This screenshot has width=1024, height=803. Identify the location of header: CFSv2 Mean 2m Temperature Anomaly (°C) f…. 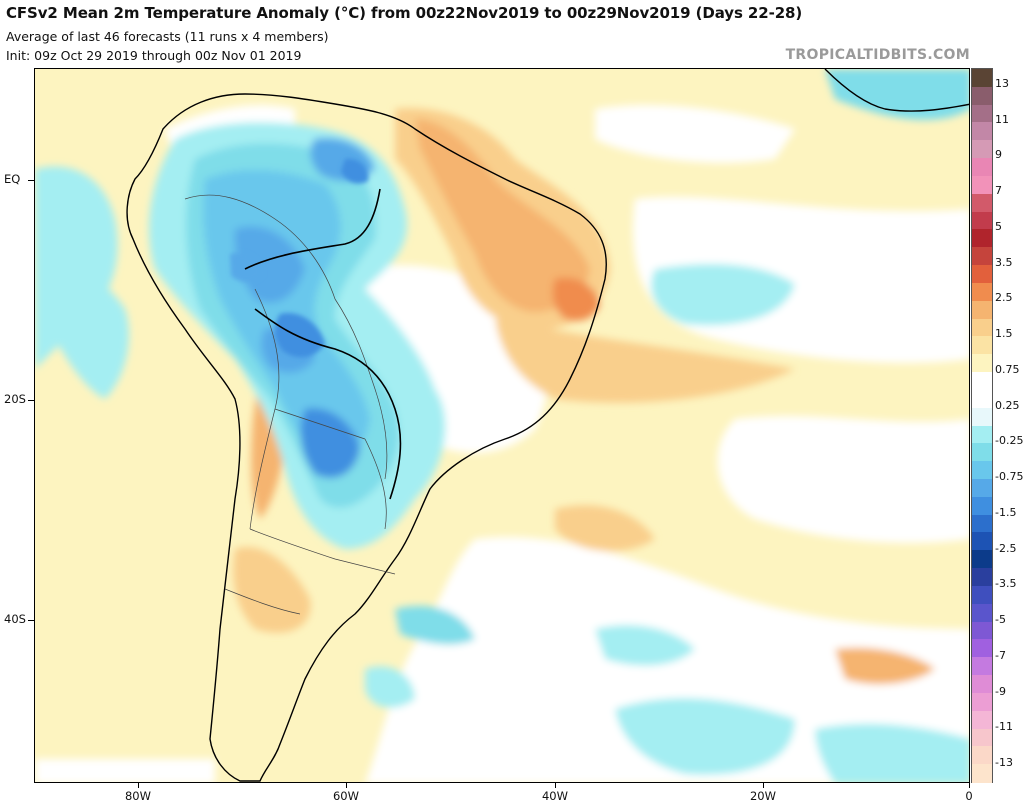
(512, 34).